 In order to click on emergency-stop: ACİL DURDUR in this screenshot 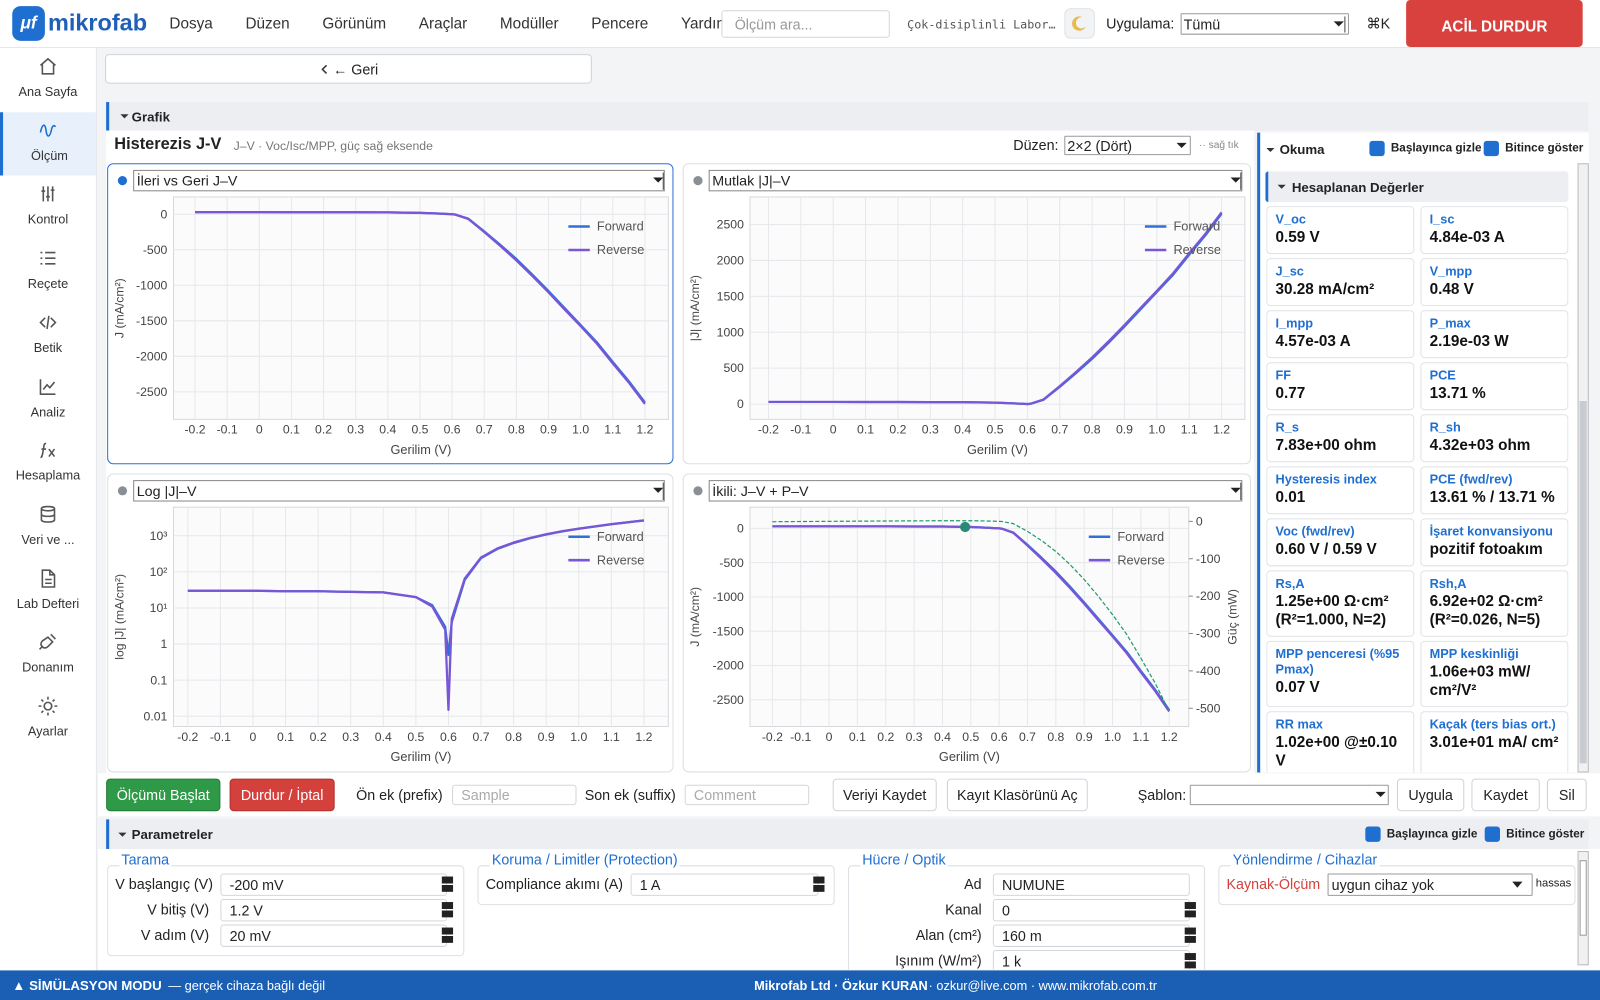, I will do `click(1494, 23)`.